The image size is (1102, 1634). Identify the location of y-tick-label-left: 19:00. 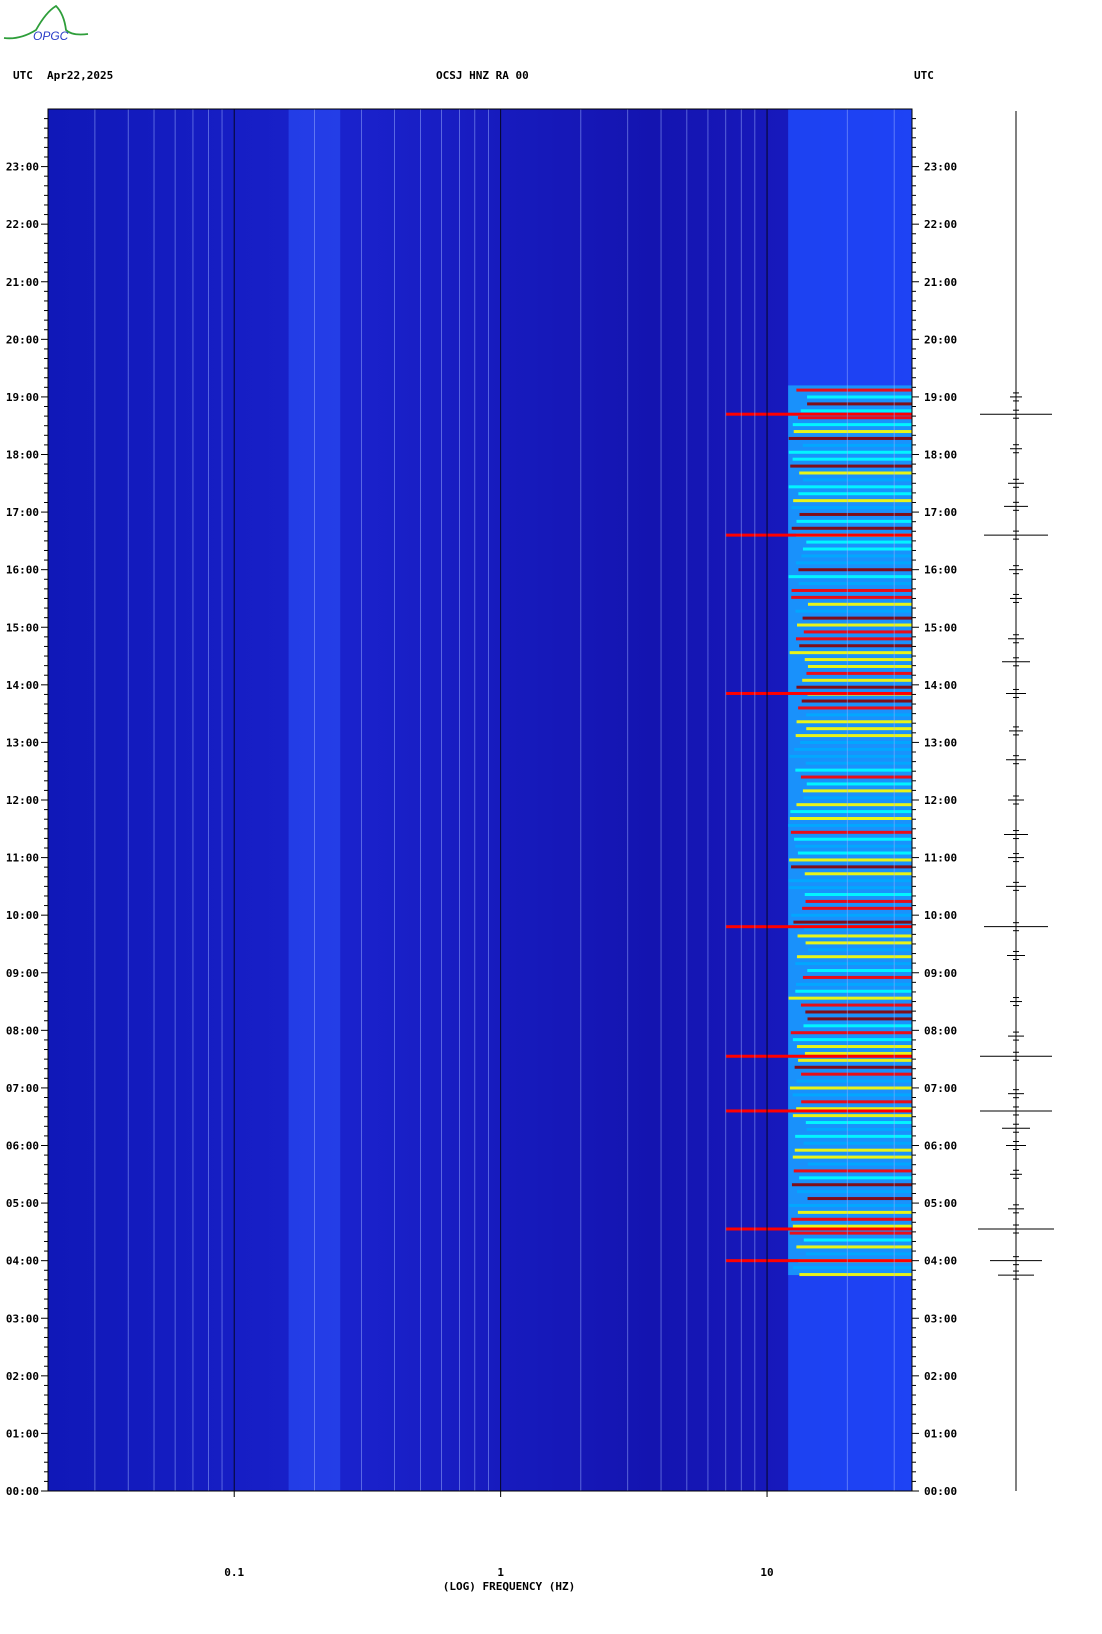
(22, 397).